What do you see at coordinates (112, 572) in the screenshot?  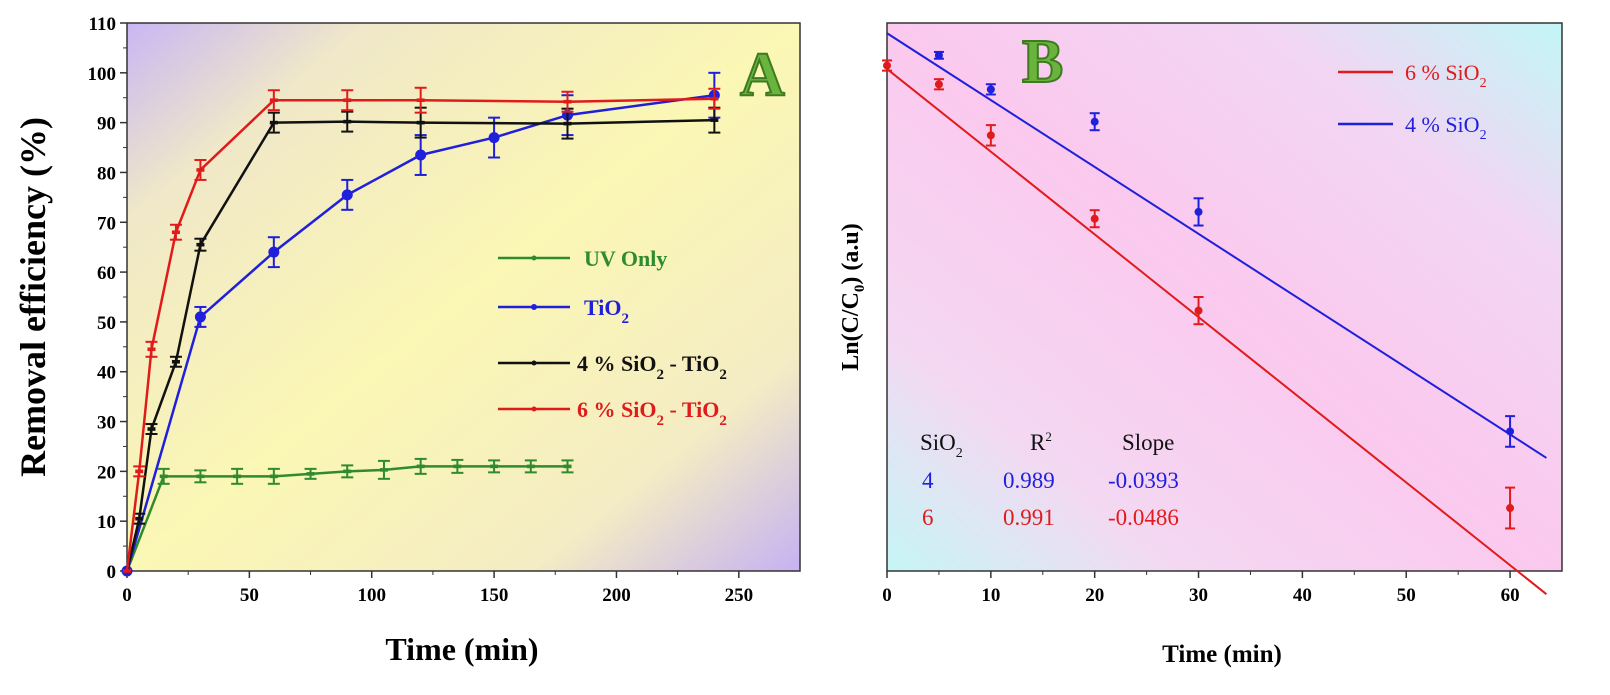 I see `panel-a-y-tick-label-0: 0` at bounding box center [112, 572].